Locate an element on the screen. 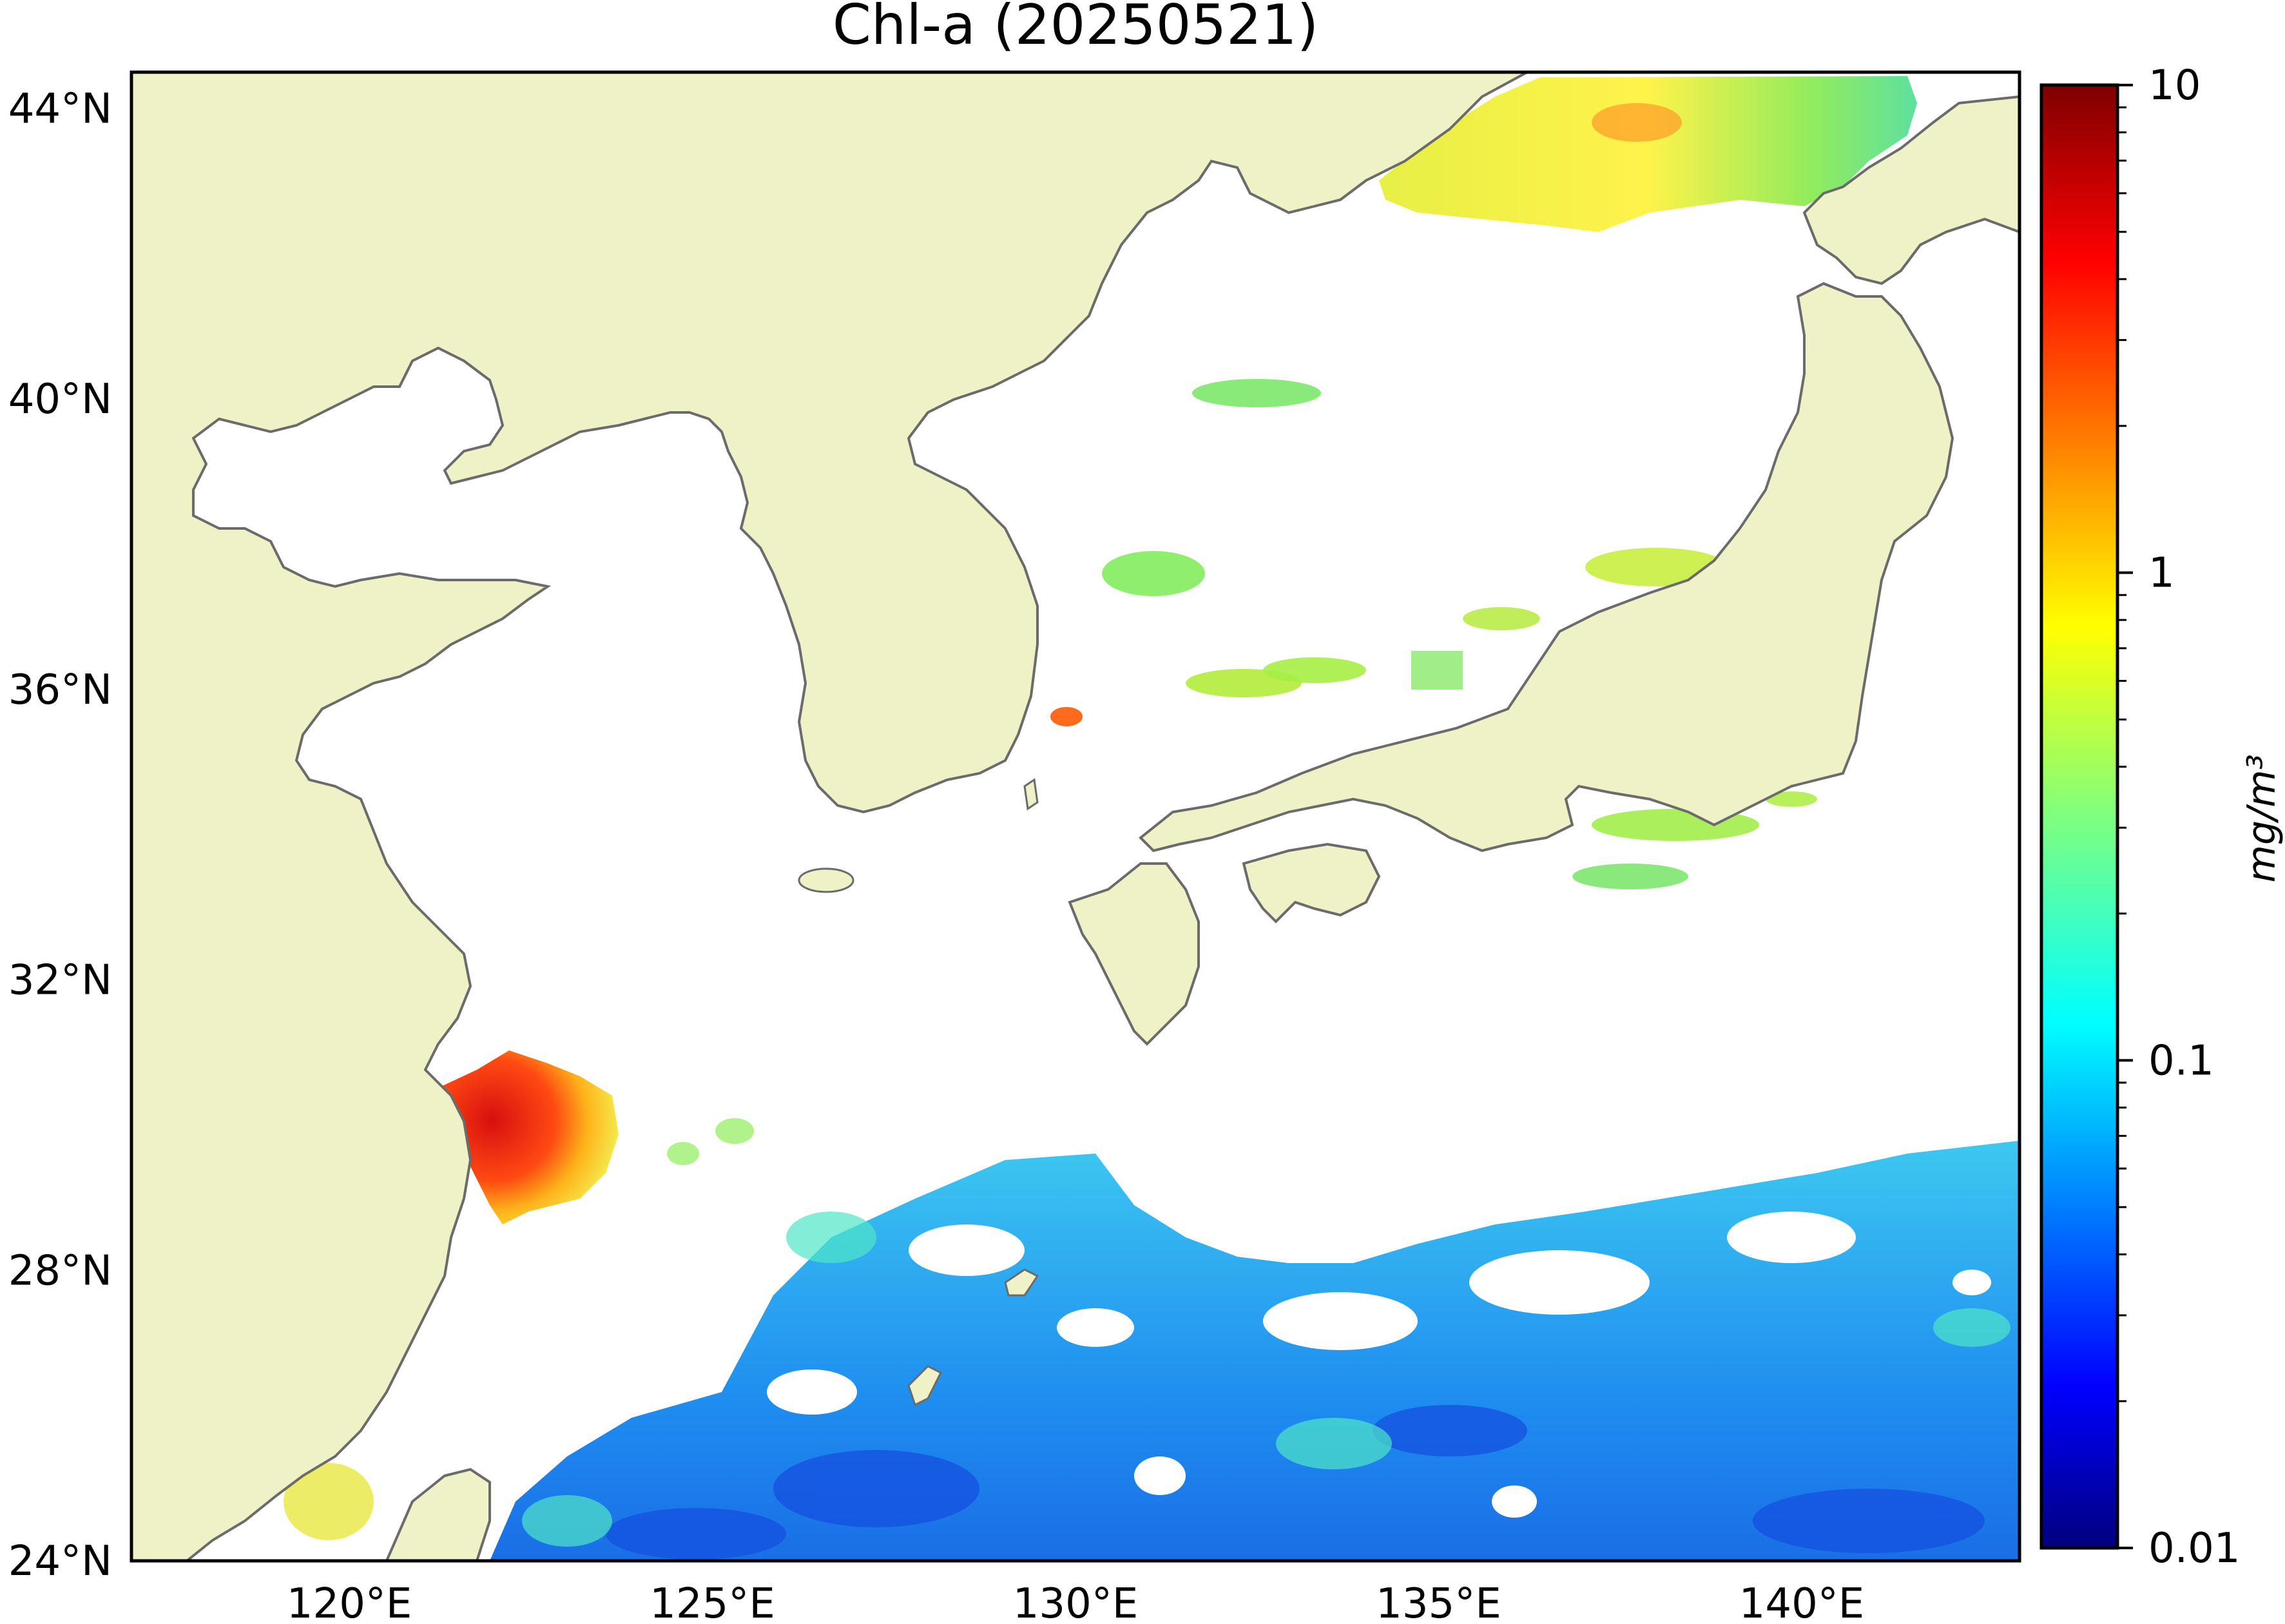  colorbar-tick-label: 0.1 is located at coordinates (2181, 1061).